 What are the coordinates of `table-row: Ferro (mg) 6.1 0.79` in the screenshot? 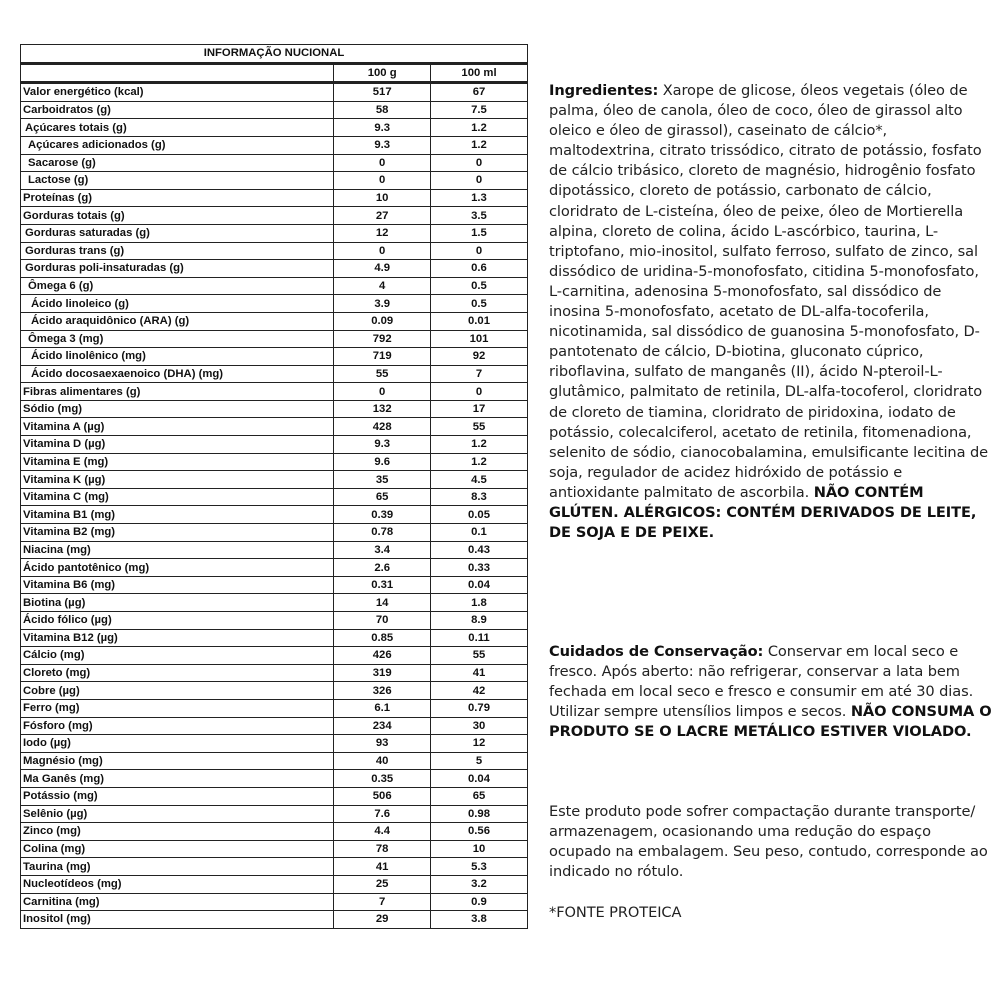 It's located at (274, 708).